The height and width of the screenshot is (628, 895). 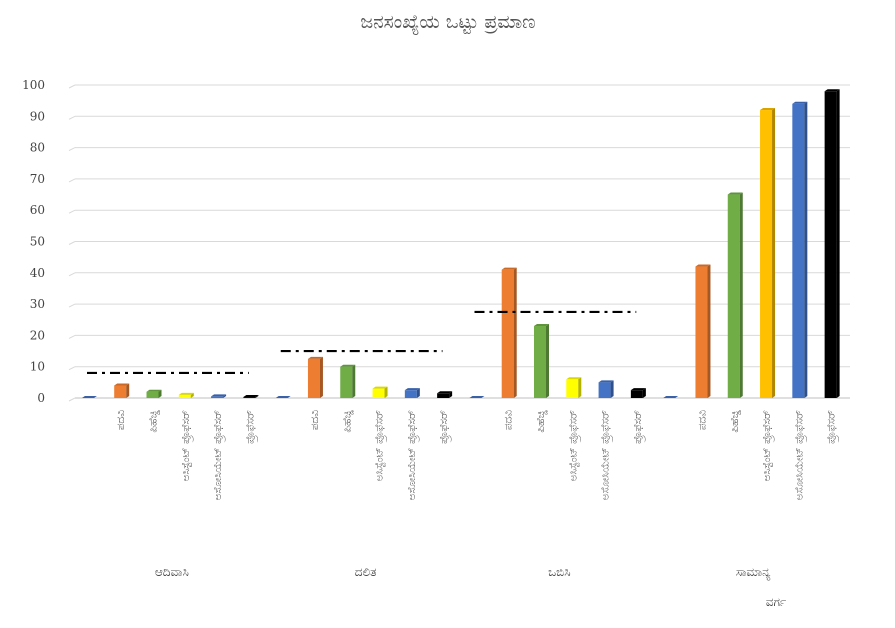 What do you see at coordinates (37, 179) in the screenshot?
I see `y-tick-label: 70` at bounding box center [37, 179].